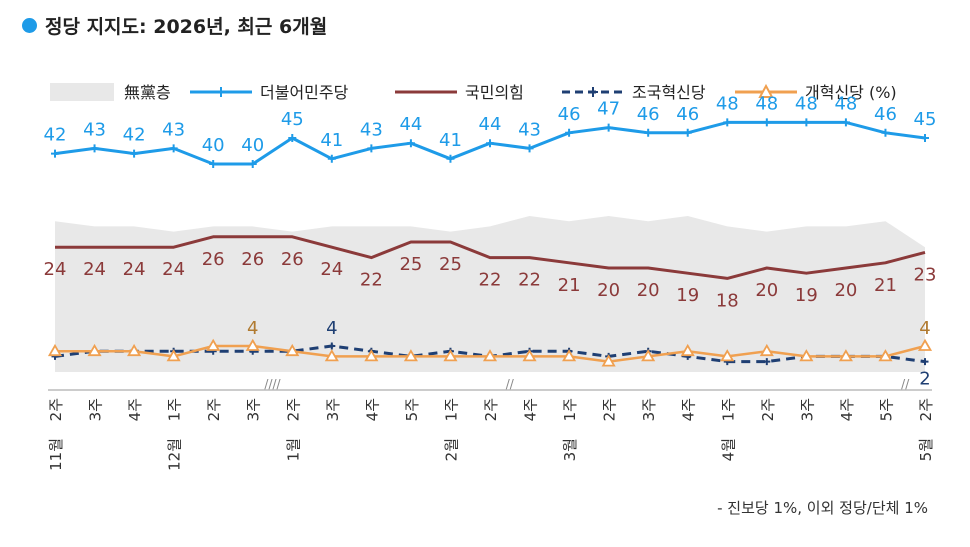 This screenshot has height=547, width=970. Describe the element at coordinates (186, 27) in the screenshot. I see `page-title: 정당 지지도: 2026년, 최근 6개월` at that location.